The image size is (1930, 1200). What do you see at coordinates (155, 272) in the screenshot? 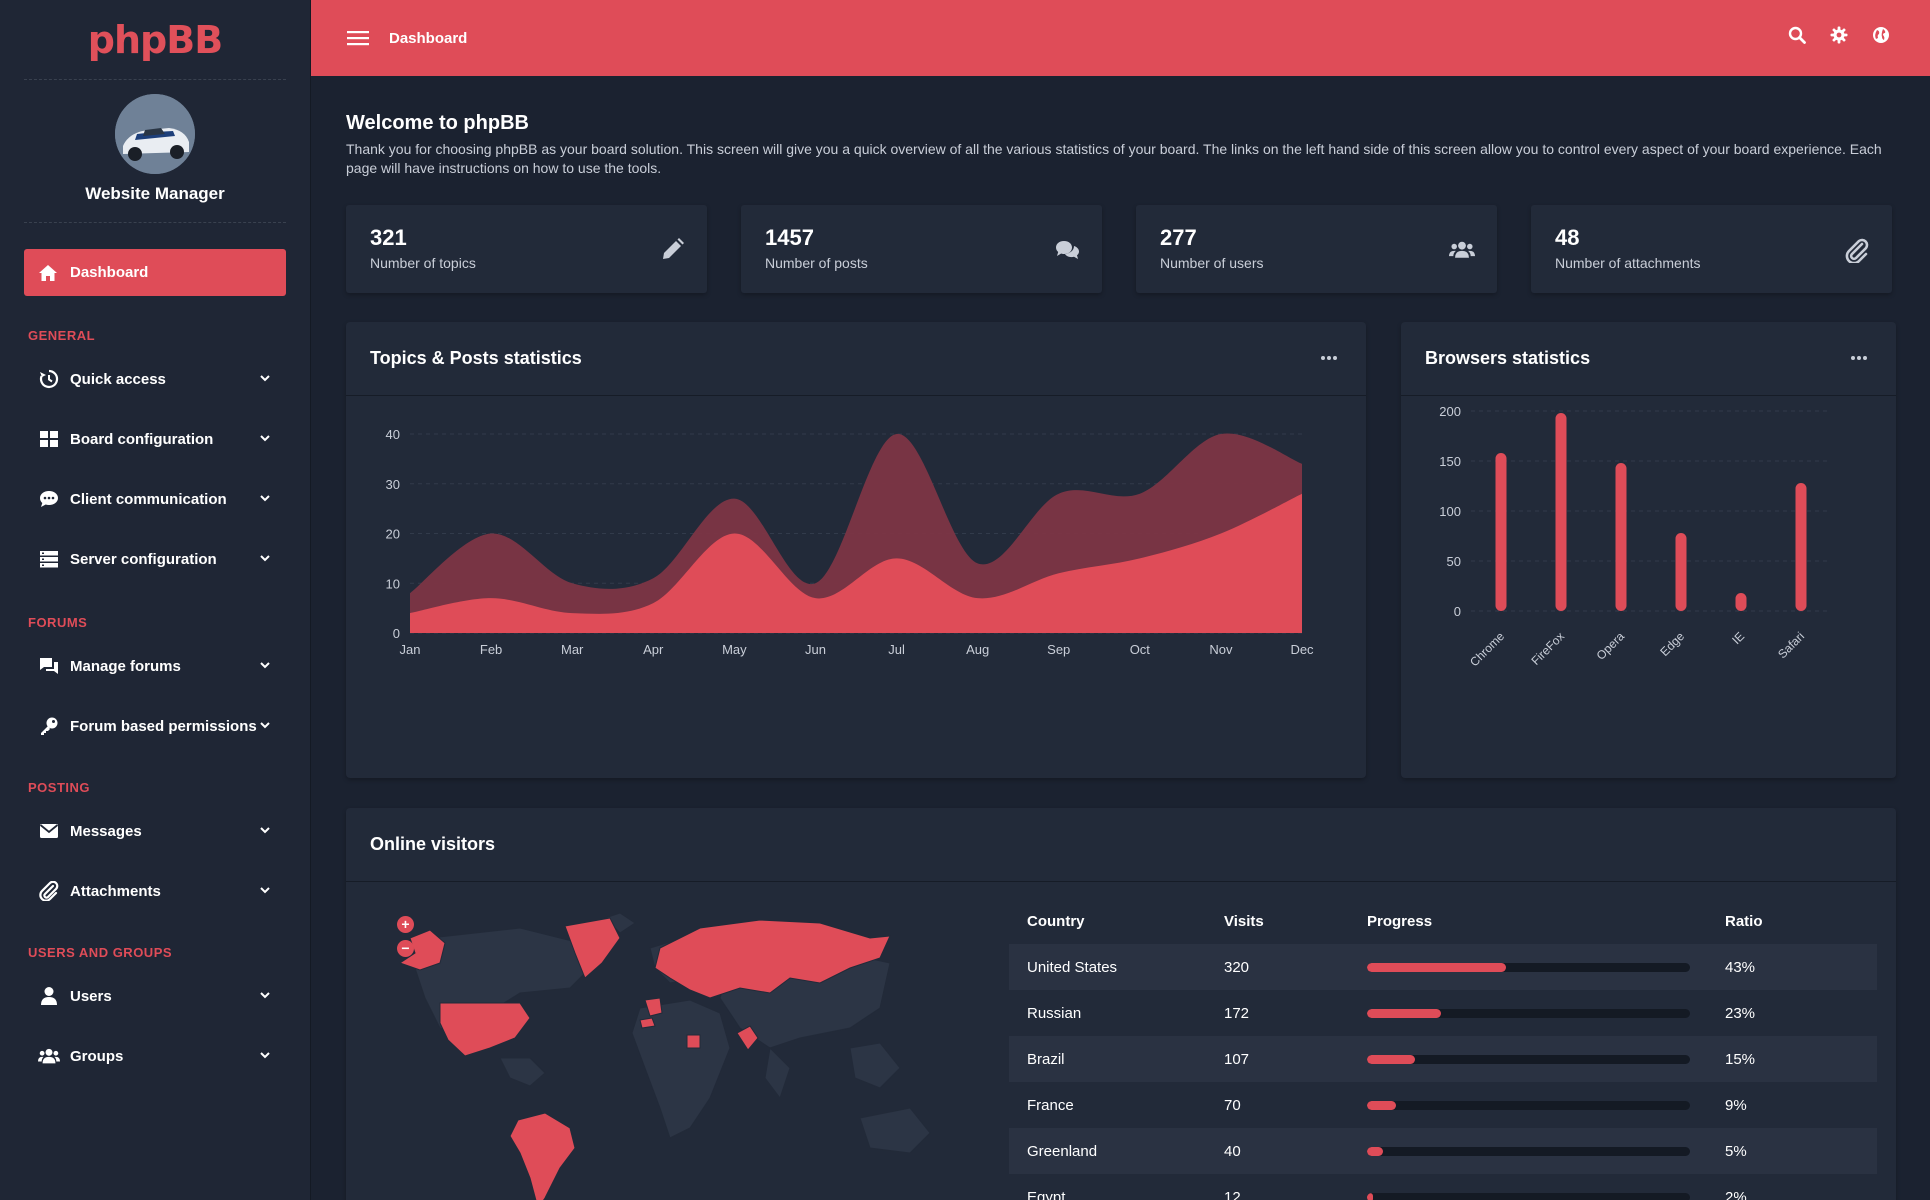
I see `nav-dashboard: Dashboard` at bounding box center [155, 272].